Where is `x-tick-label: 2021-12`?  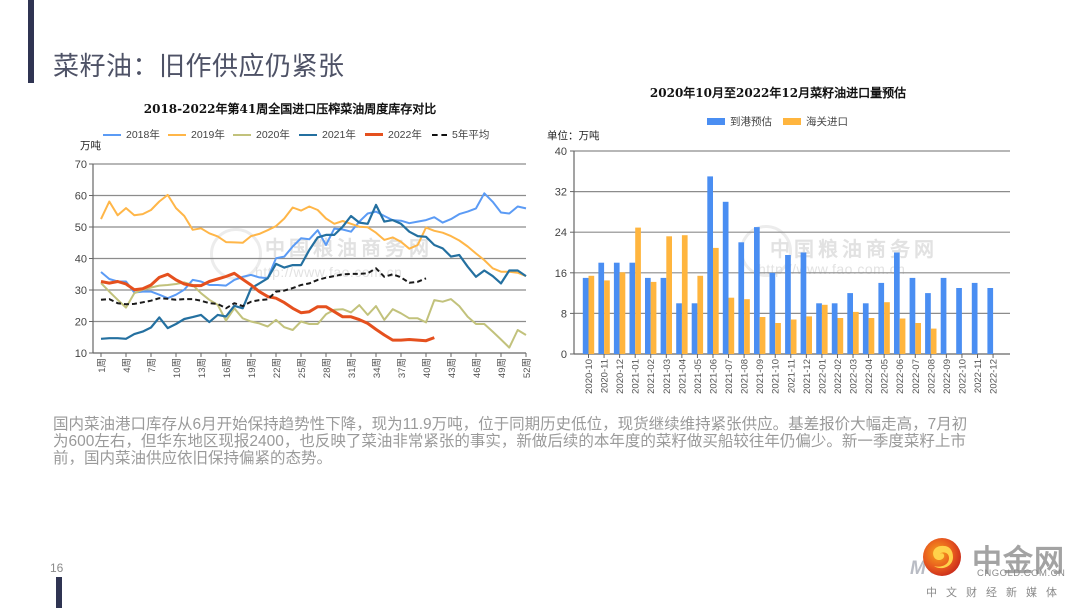 x-tick-label: 2021-12 is located at coordinates (807, 376).